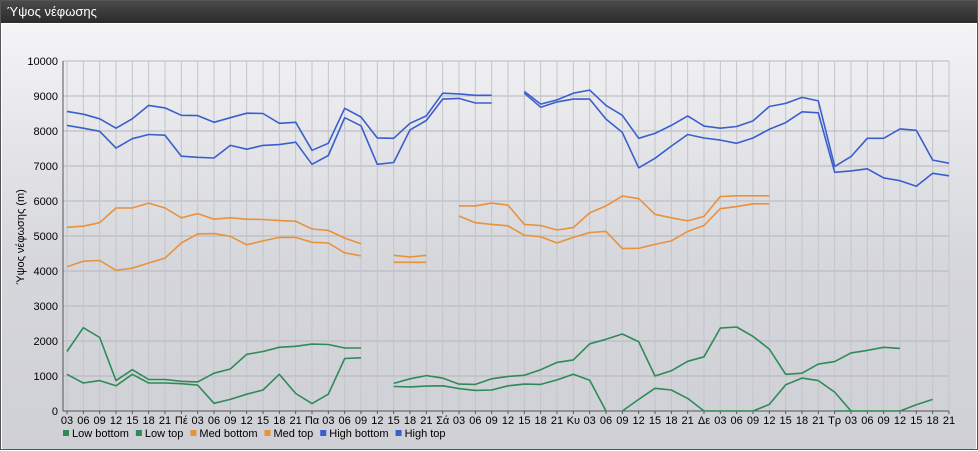  Describe the element at coordinates (489, 12) in the screenshot. I see `title-bar: Ύψος νέφωσης` at that location.